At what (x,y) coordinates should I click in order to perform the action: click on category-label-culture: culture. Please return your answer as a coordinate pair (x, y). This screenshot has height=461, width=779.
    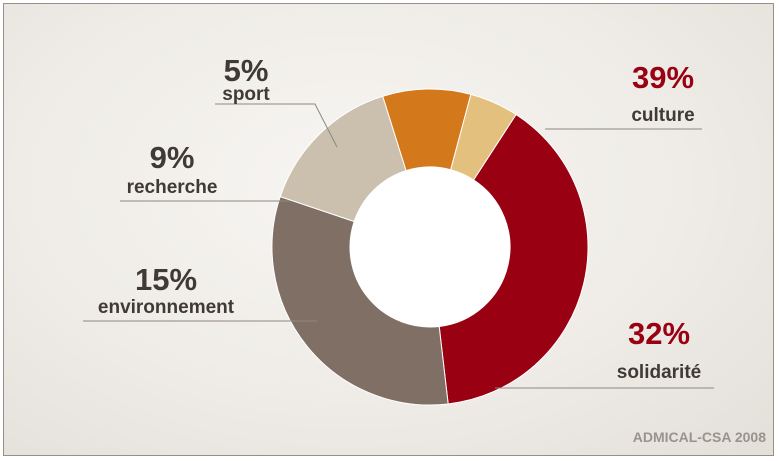
    Looking at the image, I should click on (662, 115).